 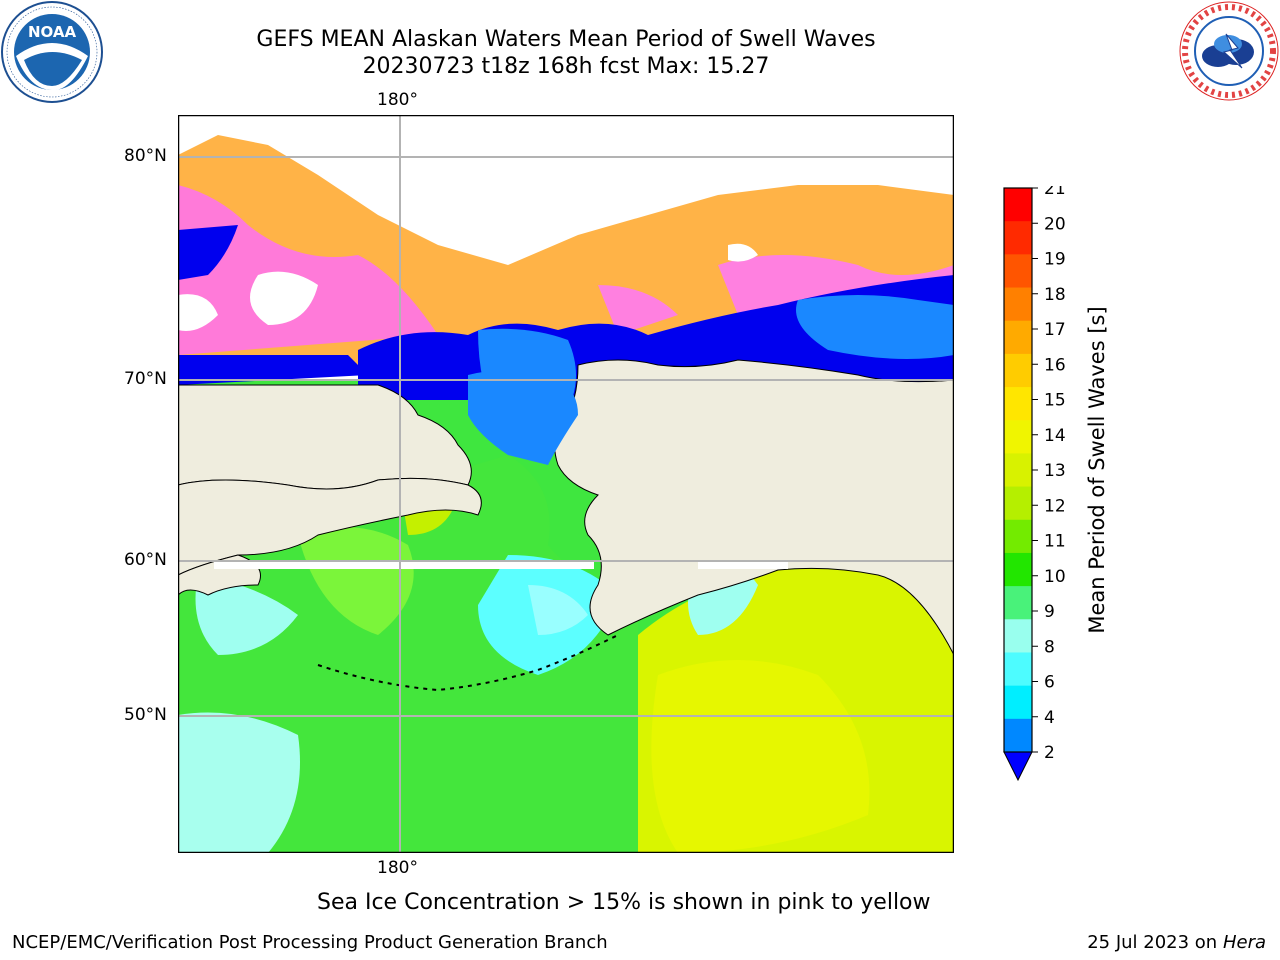 I want to click on colorbar-tick-label: 4, so click(x=1049, y=718).